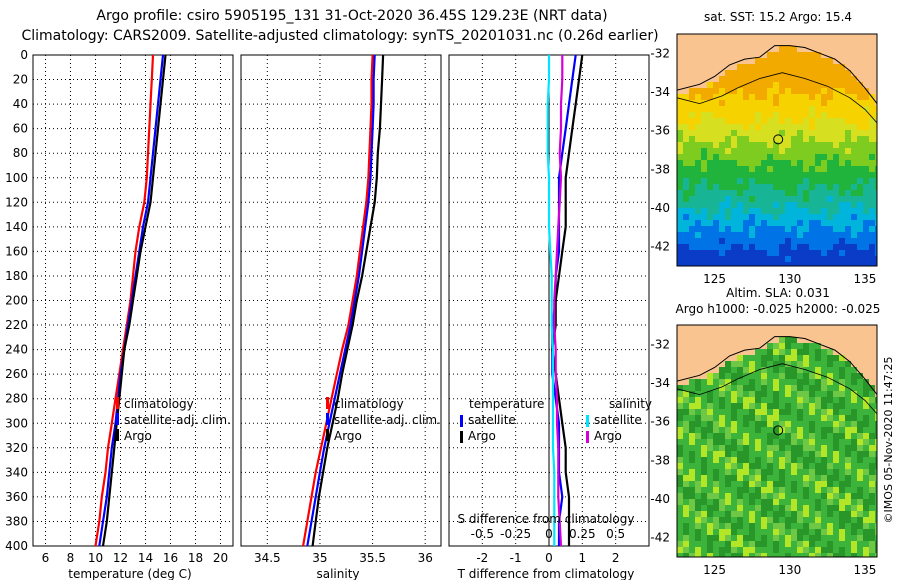 This screenshot has width=900, height=580. I want to click on map-frame, so click(777, 441).